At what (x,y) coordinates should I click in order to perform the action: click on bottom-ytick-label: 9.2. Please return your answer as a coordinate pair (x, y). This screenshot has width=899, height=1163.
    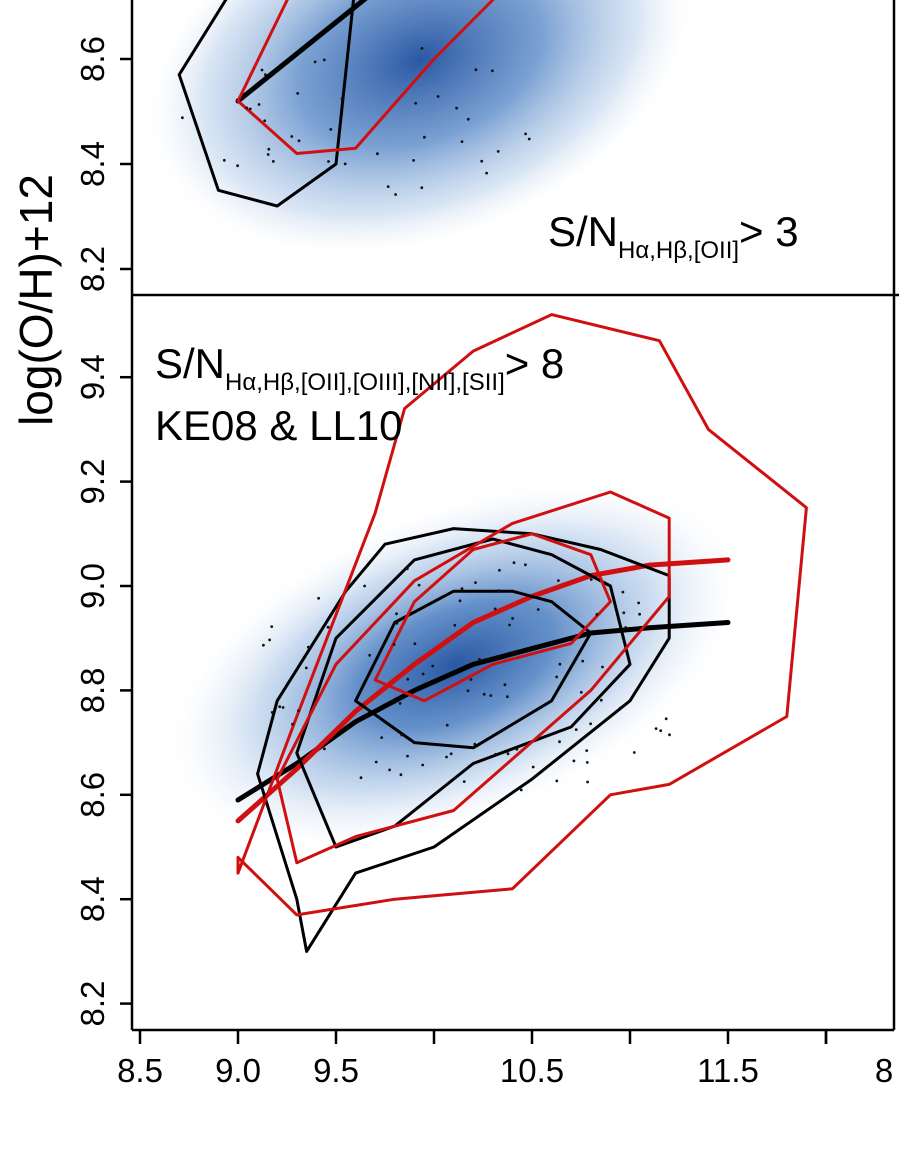
    Looking at the image, I should click on (92, 482).